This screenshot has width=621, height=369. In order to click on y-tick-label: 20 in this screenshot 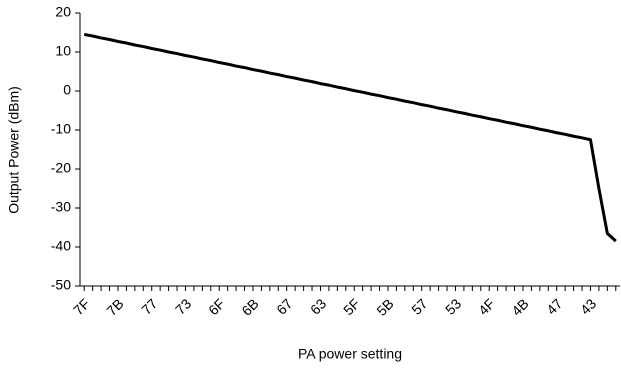, I will do `click(63, 12)`.